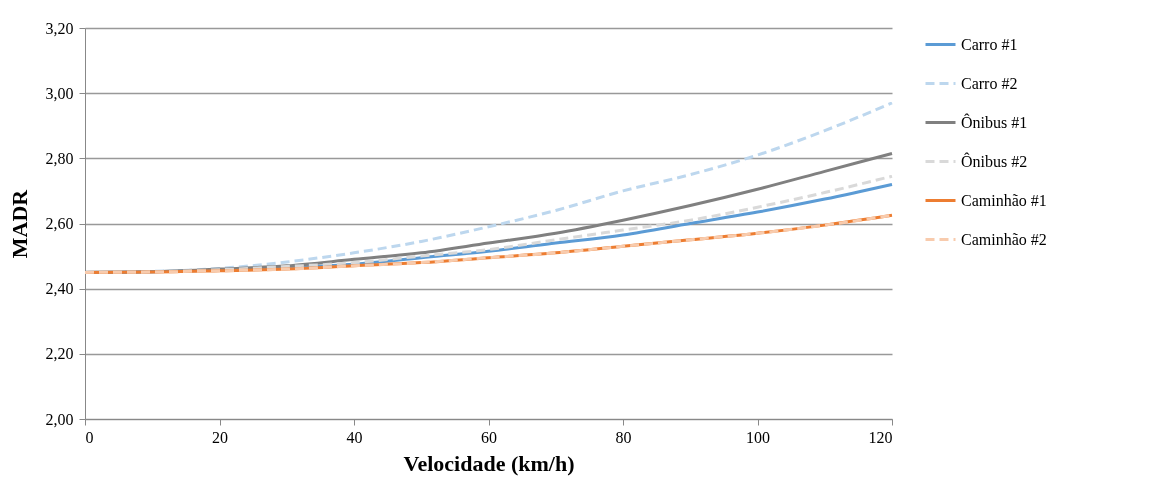 The width and height of the screenshot is (1165, 488). What do you see at coordinates (994, 160) in the screenshot?
I see `legend-label: Ônibus #2` at bounding box center [994, 160].